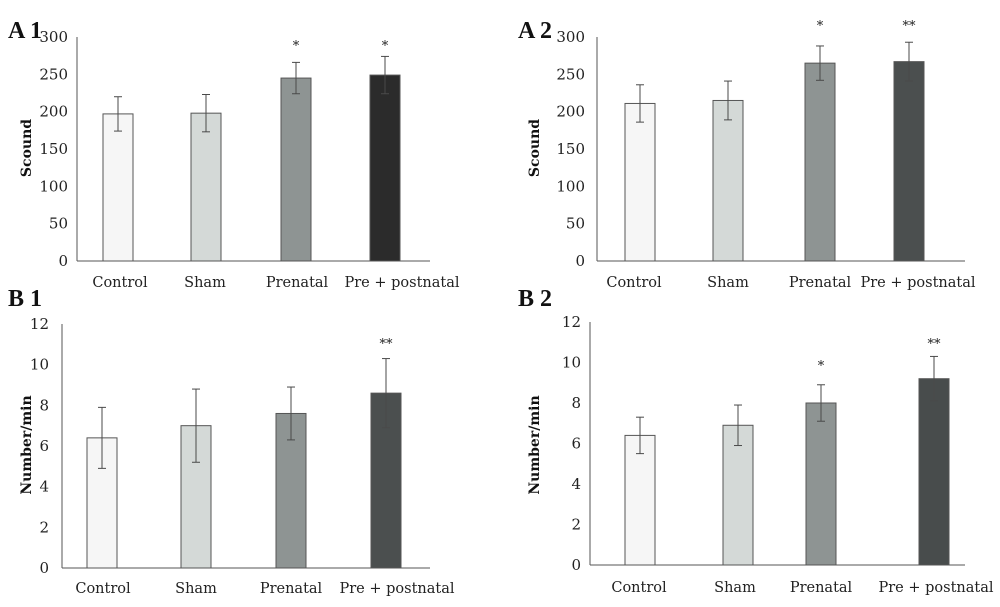  What do you see at coordinates (535, 299) in the screenshot?
I see `panel-label: B 2` at bounding box center [535, 299].